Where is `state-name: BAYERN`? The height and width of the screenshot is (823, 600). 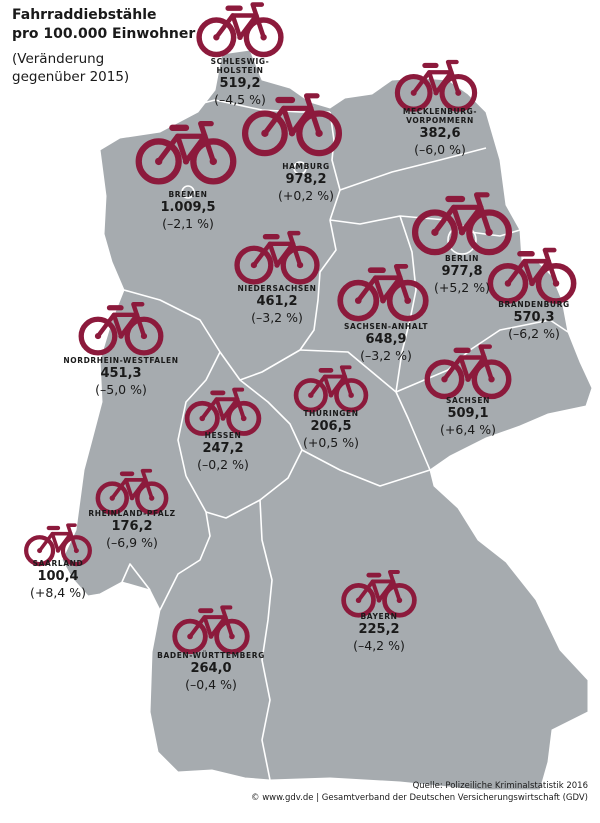 state-name: BAYERN is located at coordinates (379, 616).